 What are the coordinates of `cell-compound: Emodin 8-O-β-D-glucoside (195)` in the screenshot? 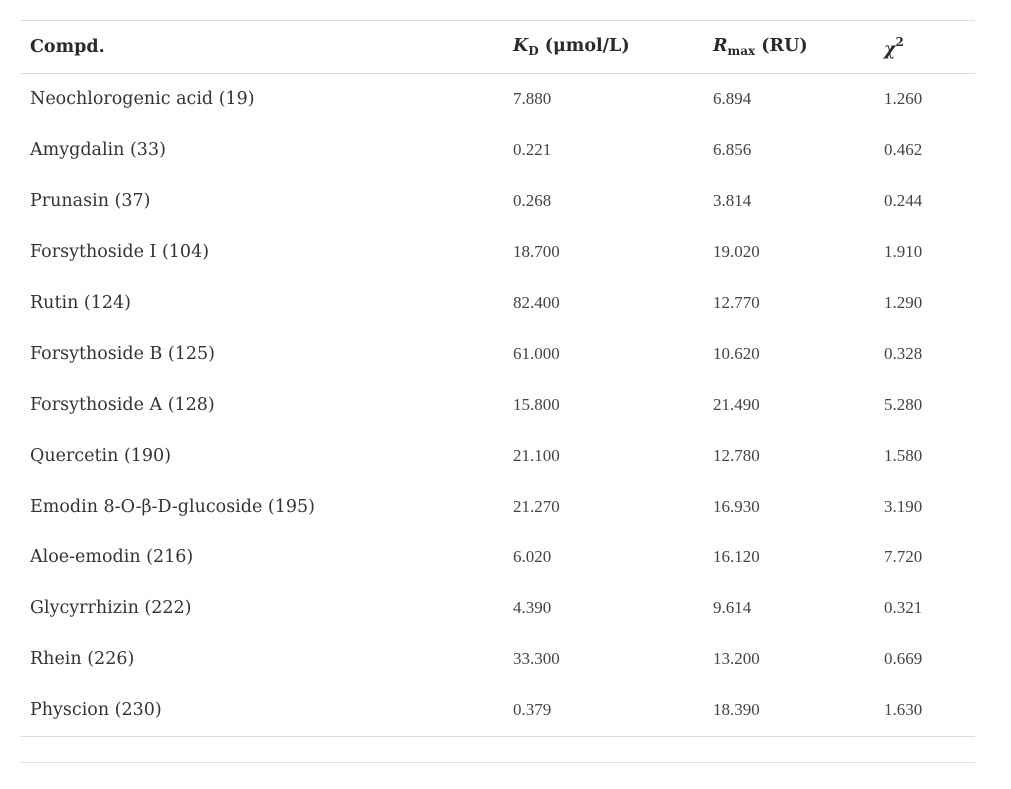 It's located at (172, 506).